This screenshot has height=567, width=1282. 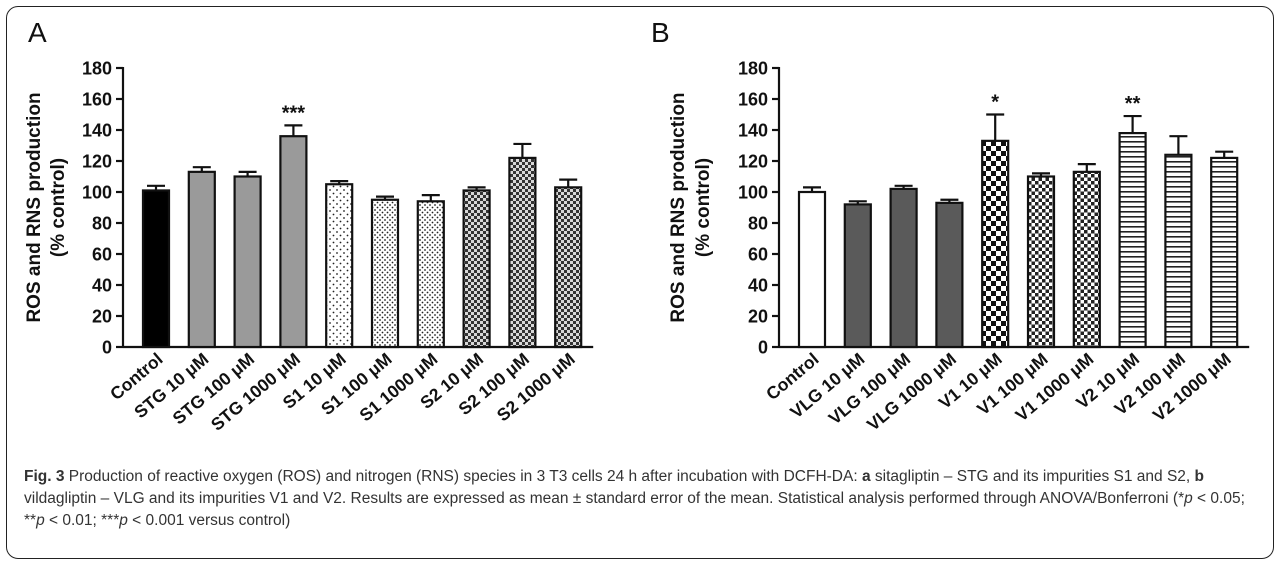 I want to click on caption-part: b, so click(x=1199, y=476).